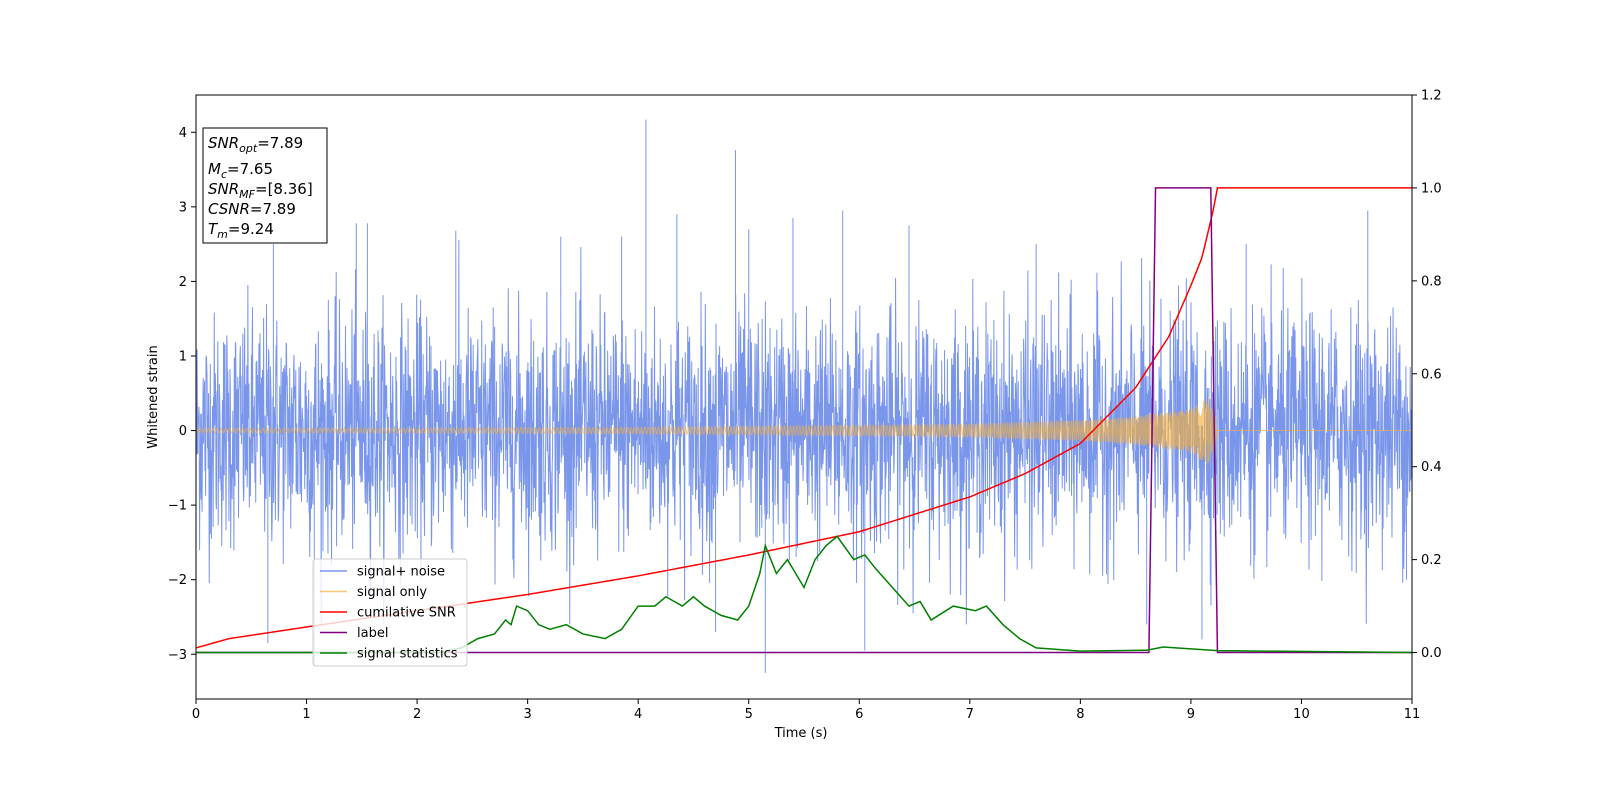  I want to click on y-left-tick-label: −1, so click(177, 506).